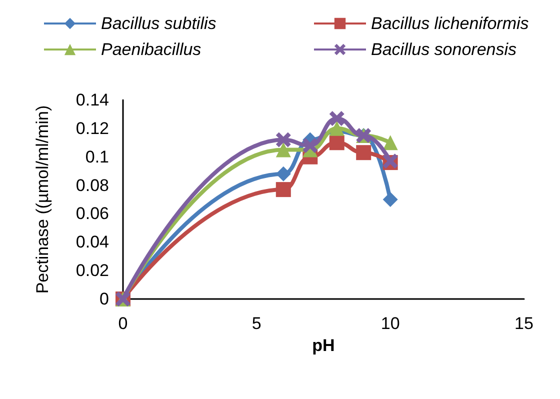  What do you see at coordinates (159, 23) in the screenshot?
I see `legend-label: Bacillus subtilis` at bounding box center [159, 23].